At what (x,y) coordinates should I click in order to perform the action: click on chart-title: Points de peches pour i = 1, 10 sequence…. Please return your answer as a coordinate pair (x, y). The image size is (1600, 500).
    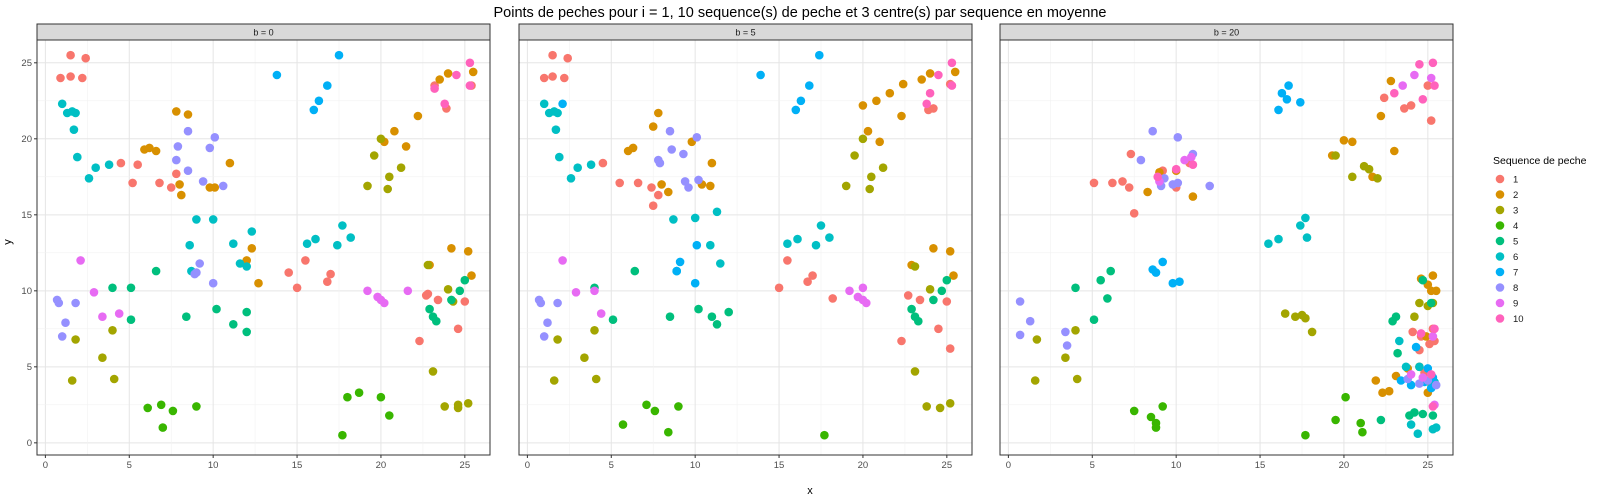
    Looking at the image, I should click on (799, 13).